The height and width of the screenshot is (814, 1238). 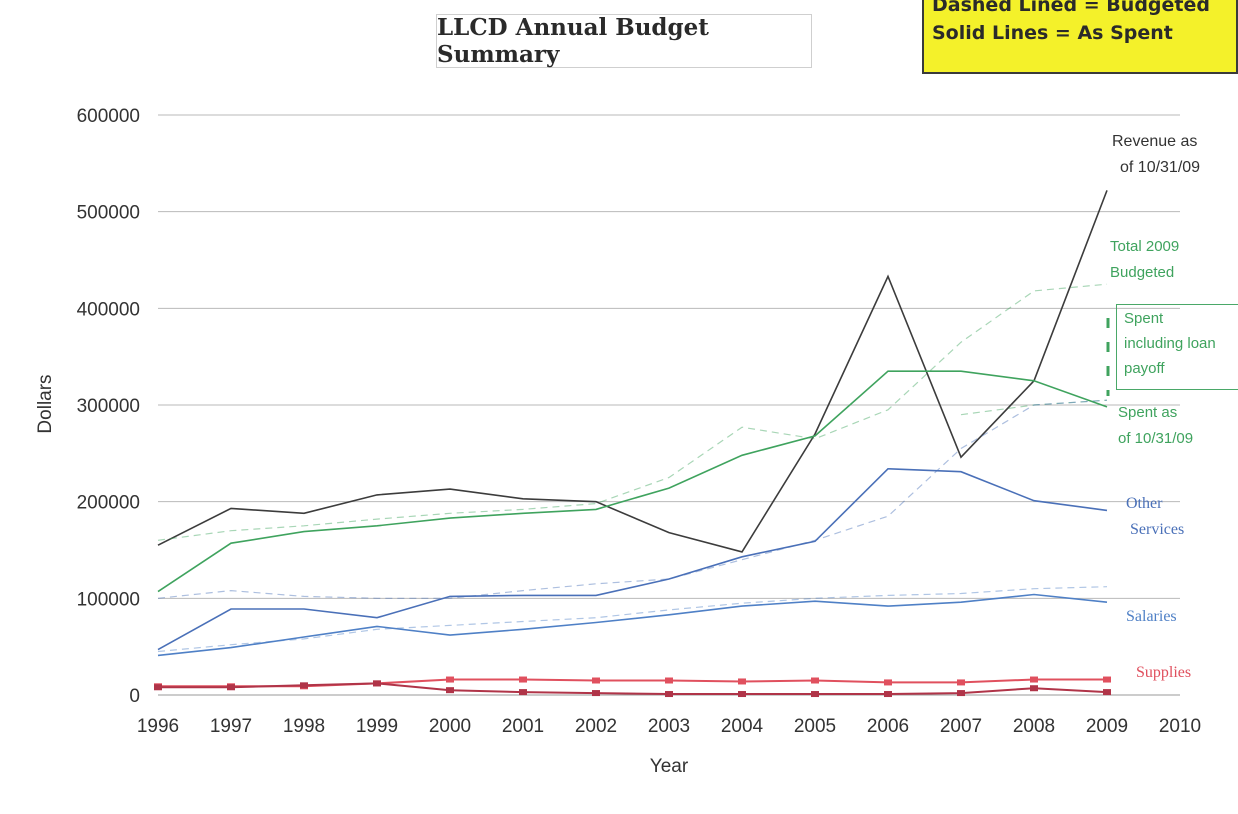 What do you see at coordinates (108, 503) in the screenshot?
I see `y-tick-label: 200000` at bounding box center [108, 503].